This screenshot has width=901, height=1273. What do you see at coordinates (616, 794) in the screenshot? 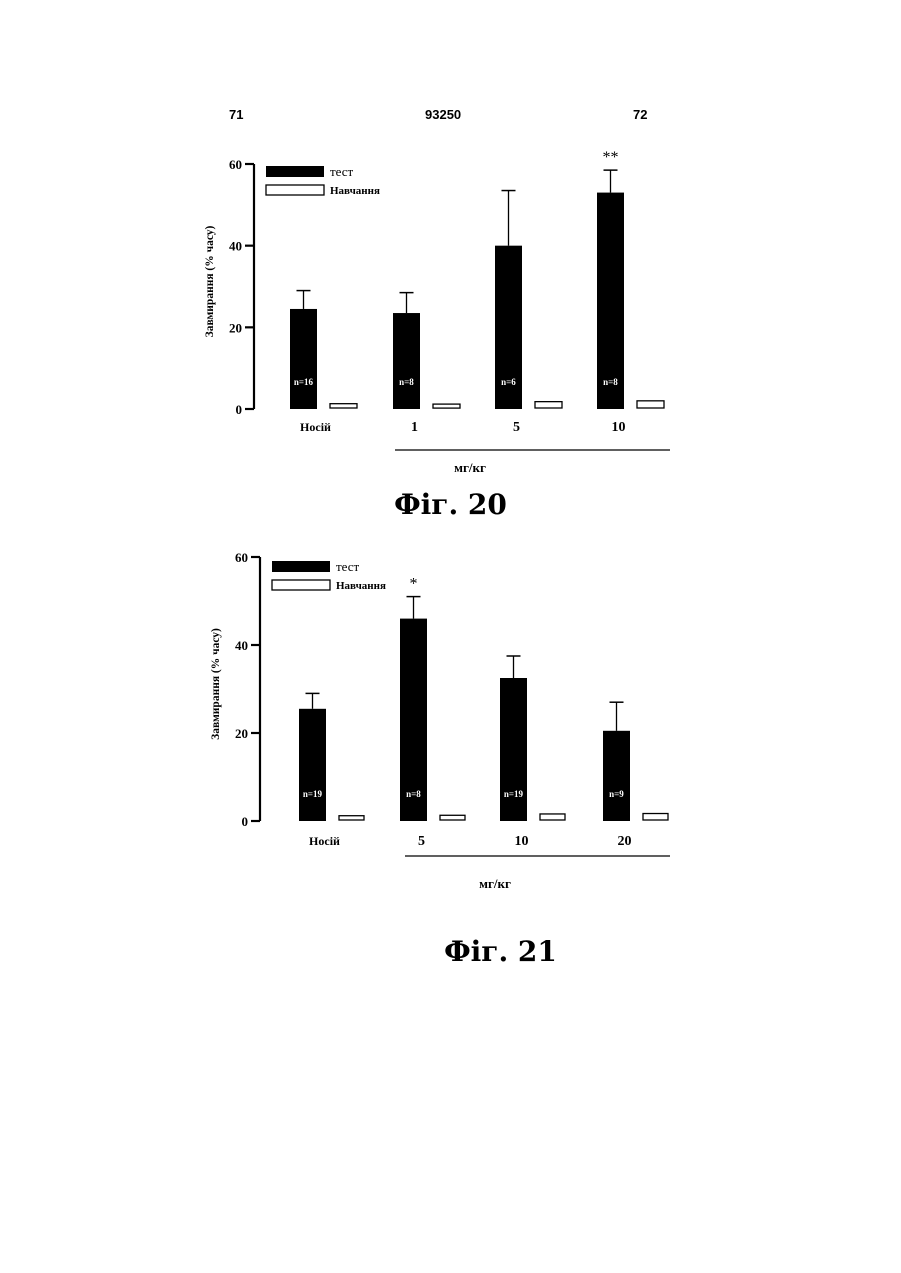
I see `n-label: n=9` at bounding box center [616, 794].